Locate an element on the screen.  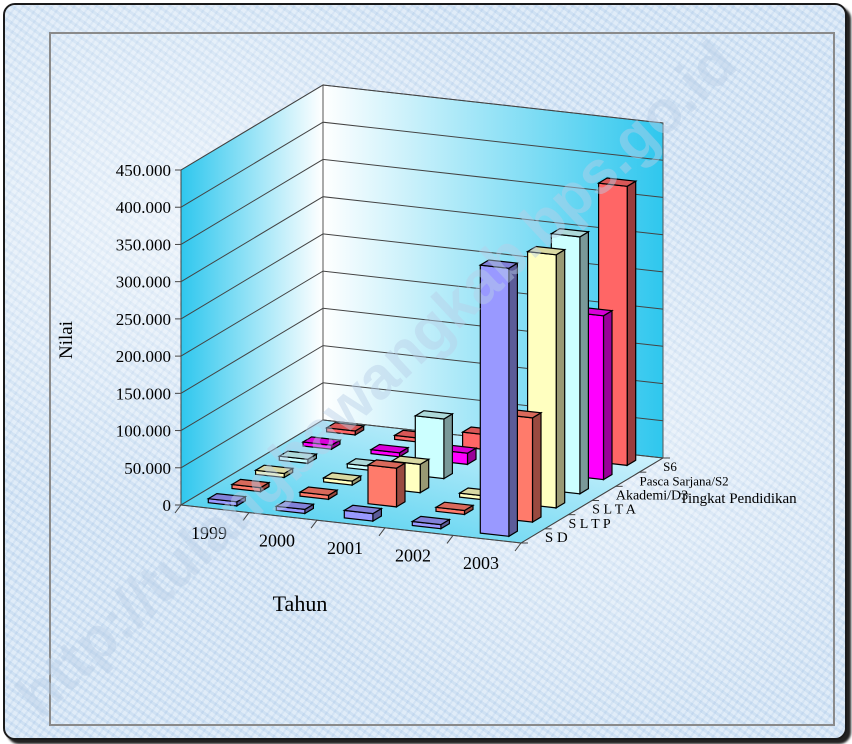
x-tick-label: 2003 is located at coordinates (481, 563).